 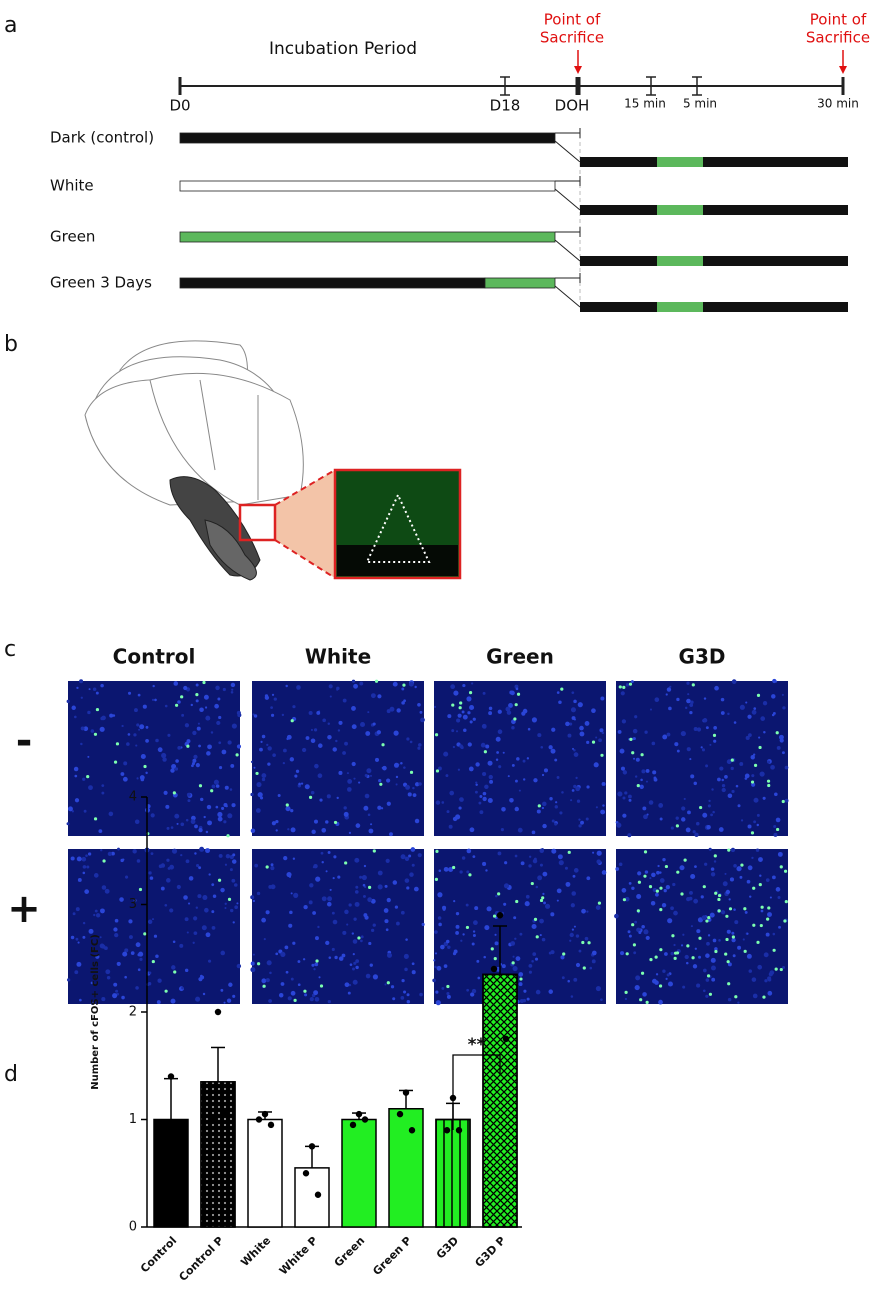 What do you see at coordinates (392, 1256) in the screenshot?
I see `x-tick-label: Green P` at bounding box center [392, 1256].